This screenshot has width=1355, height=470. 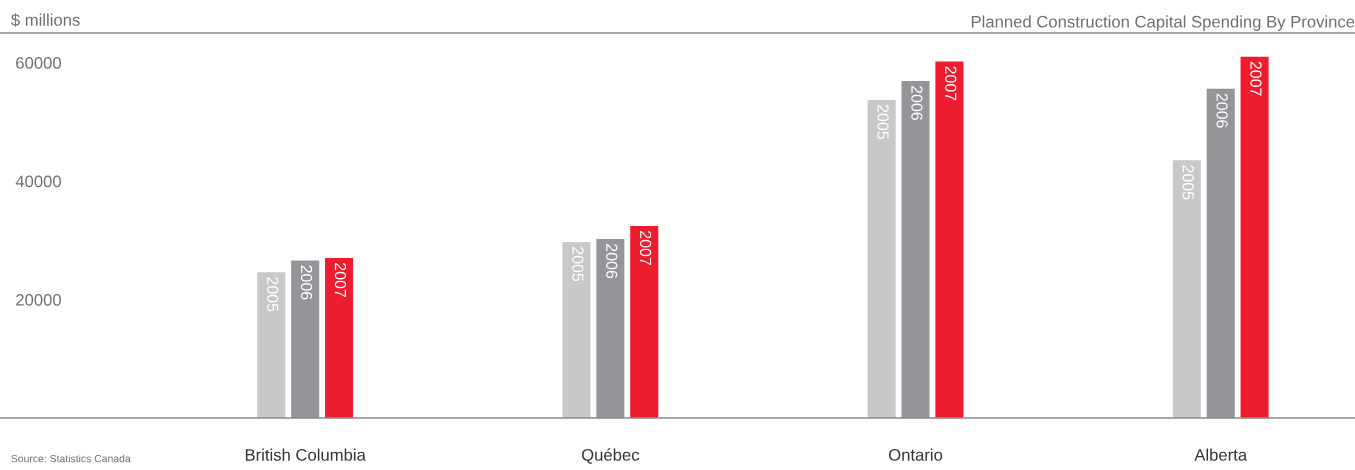 What do you see at coordinates (45, 20) in the screenshot?
I see `y-axis-title: $ millions` at bounding box center [45, 20].